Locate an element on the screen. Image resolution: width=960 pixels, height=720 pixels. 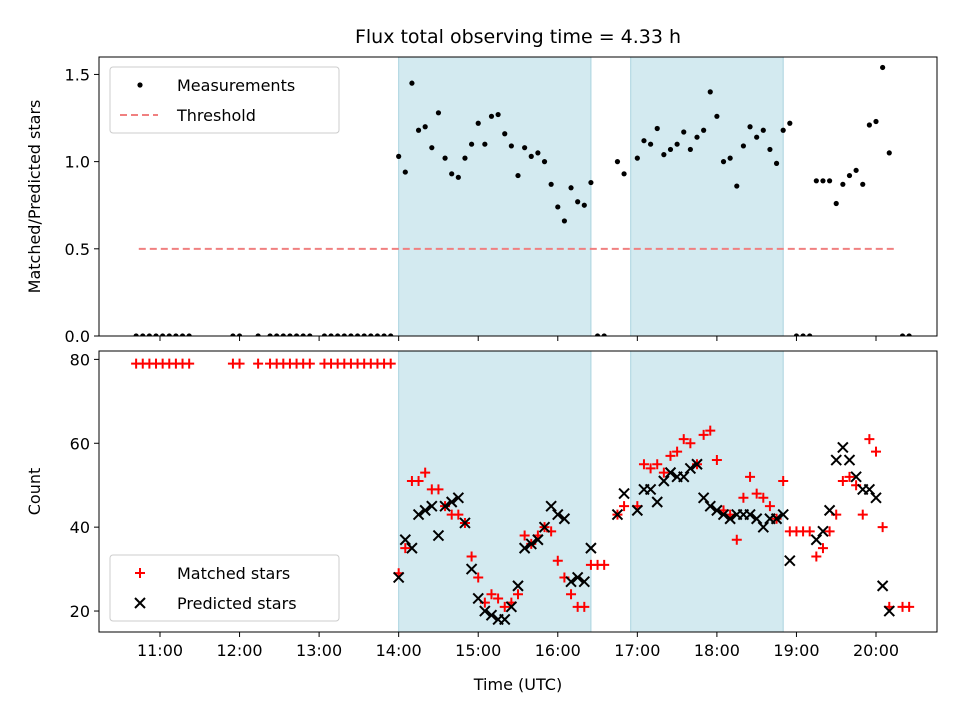
y-tick-label: 60 is located at coordinates (80, 443).